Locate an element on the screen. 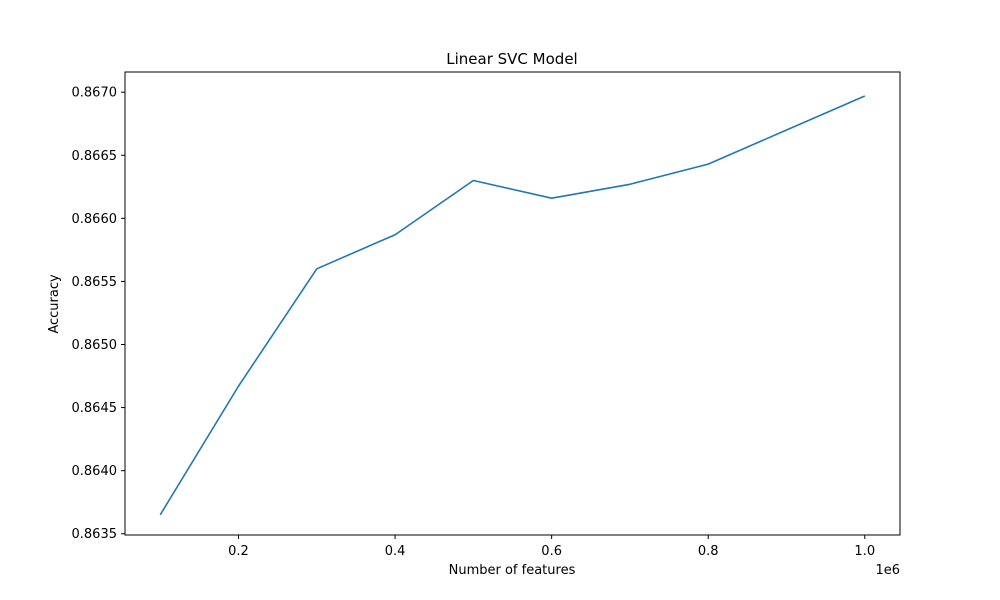  x-axis-ticks: 0.2 0.4 0.6 0.8 1.0 is located at coordinates (551, 547).